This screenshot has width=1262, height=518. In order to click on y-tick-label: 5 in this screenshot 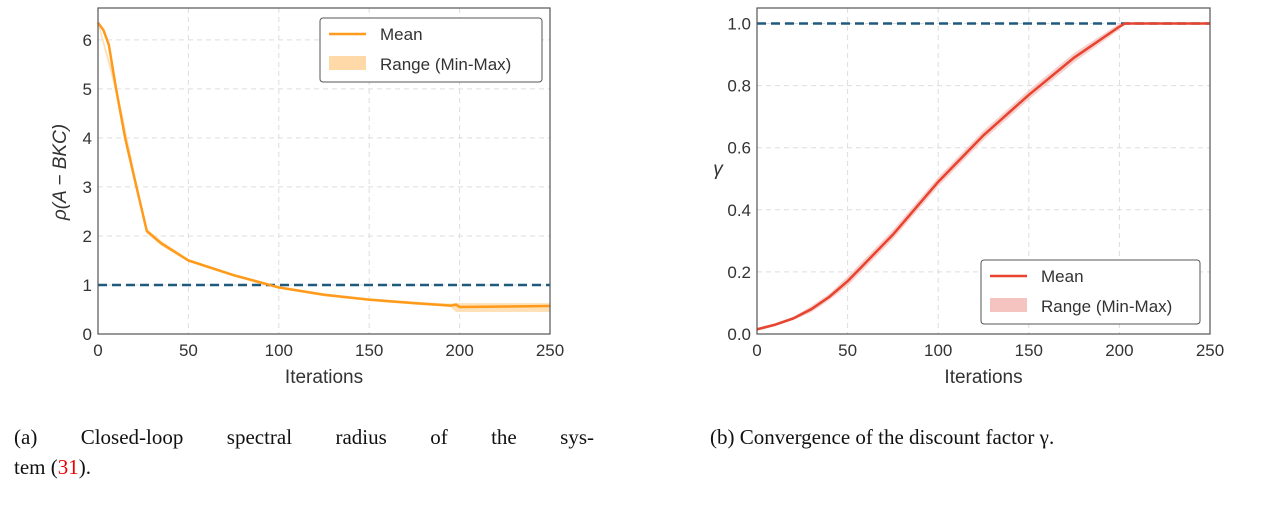, I will do `click(87, 89)`.